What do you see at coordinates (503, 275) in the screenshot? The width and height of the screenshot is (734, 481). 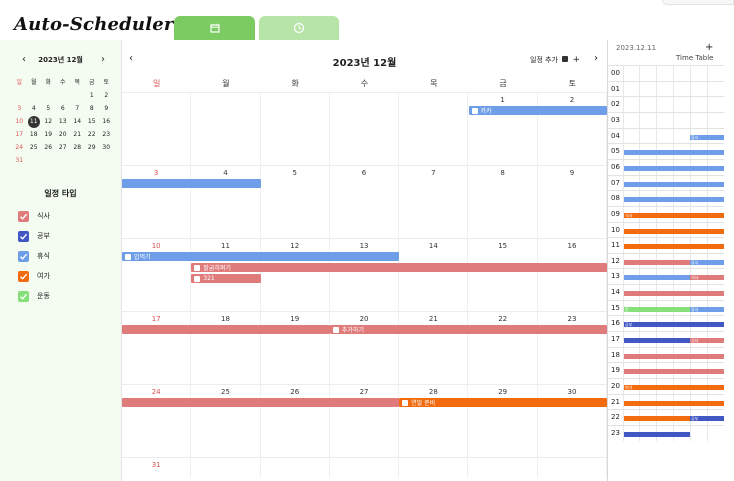 I see `day-cell: 15` at bounding box center [503, 275].